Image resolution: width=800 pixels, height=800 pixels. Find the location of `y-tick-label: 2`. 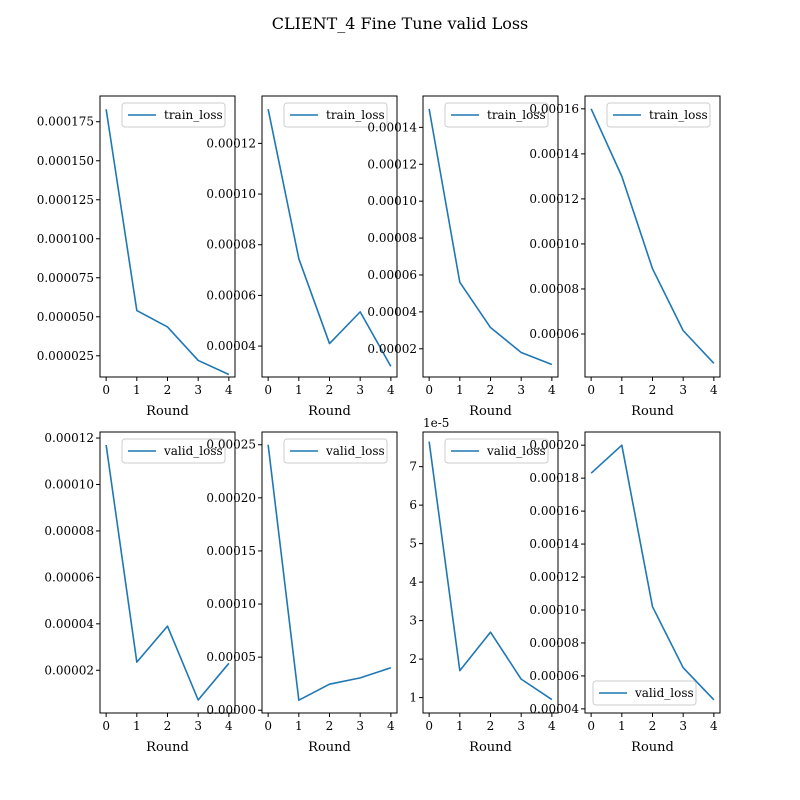

y-tick-label: 2 is located at coordinates (413, 659).